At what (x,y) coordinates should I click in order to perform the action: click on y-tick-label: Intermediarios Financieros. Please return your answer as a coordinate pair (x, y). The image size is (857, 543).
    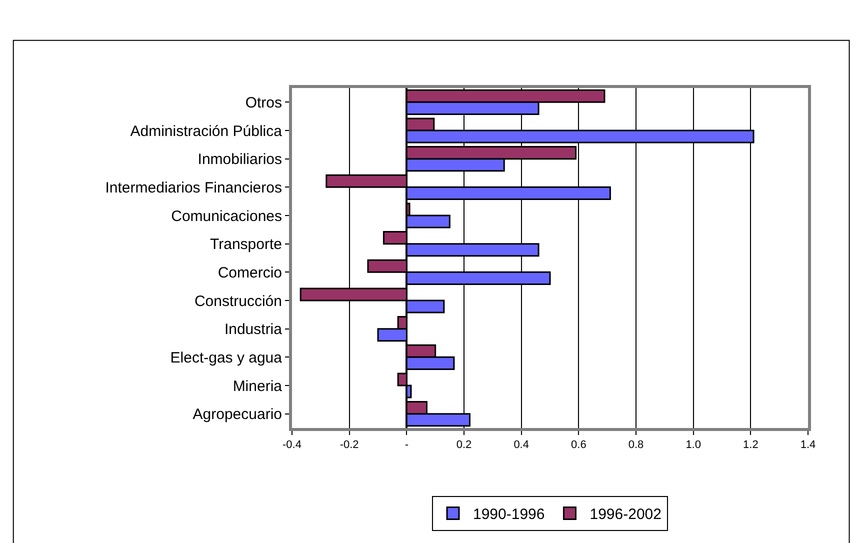
    Looking at the image, I should click on (193, 187).